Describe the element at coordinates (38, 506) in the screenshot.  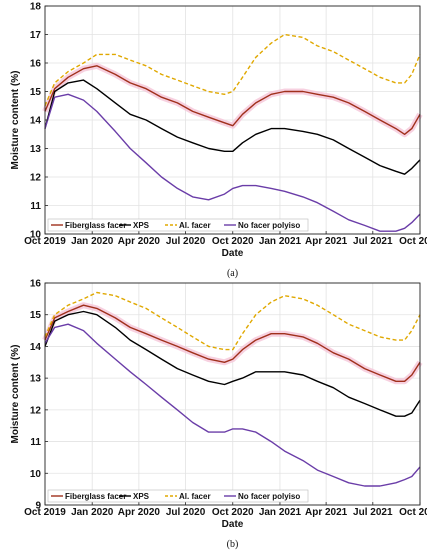
I see `y-tick-label: 9` at that location.